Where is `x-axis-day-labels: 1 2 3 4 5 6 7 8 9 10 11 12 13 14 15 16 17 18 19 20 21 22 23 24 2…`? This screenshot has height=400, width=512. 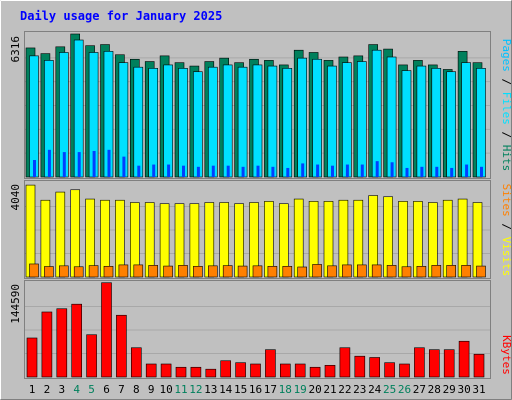
x-axis-day-labels: 1 2 3 4 5 6 7 8 9 10 11 12 13 14 15 16 17 18 19 20 21 22 23 24 2… is located at coordinates (257, 389).